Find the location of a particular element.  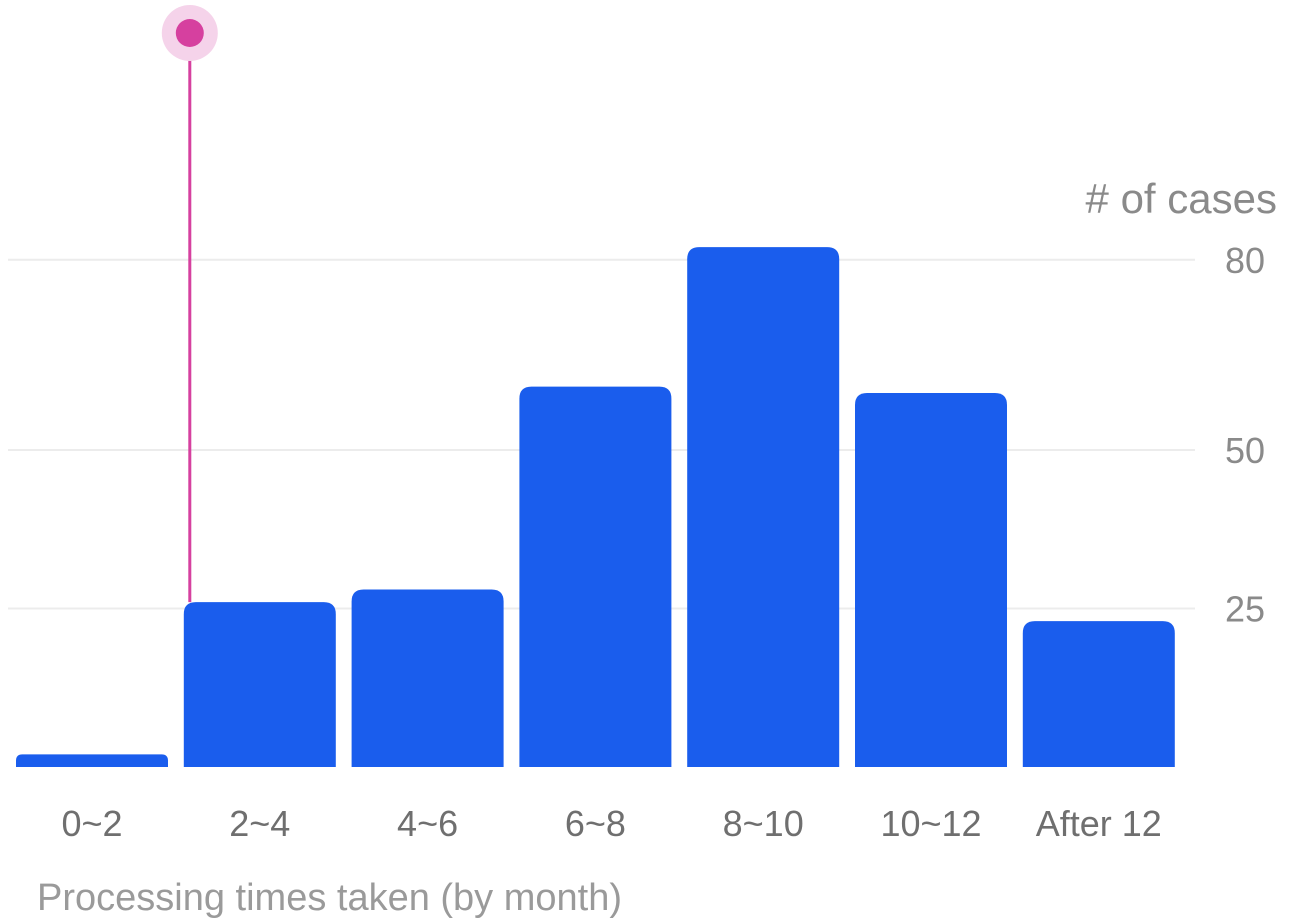

x-tick-label: 8~10 is located at coordinates (763, 823).